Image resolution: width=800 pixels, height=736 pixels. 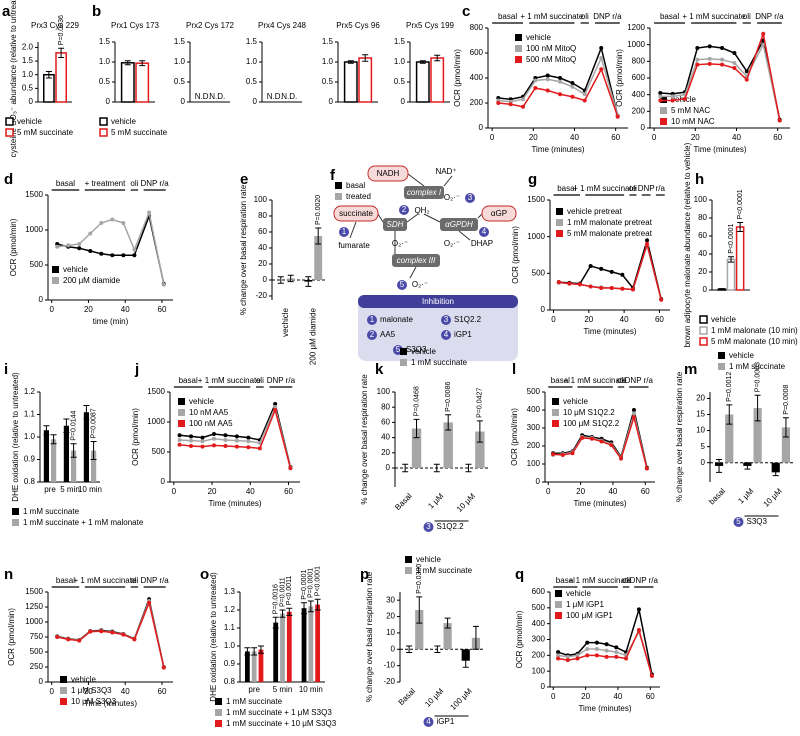 I want to click on x-tick-label: 40, so click(x=624, y=319).